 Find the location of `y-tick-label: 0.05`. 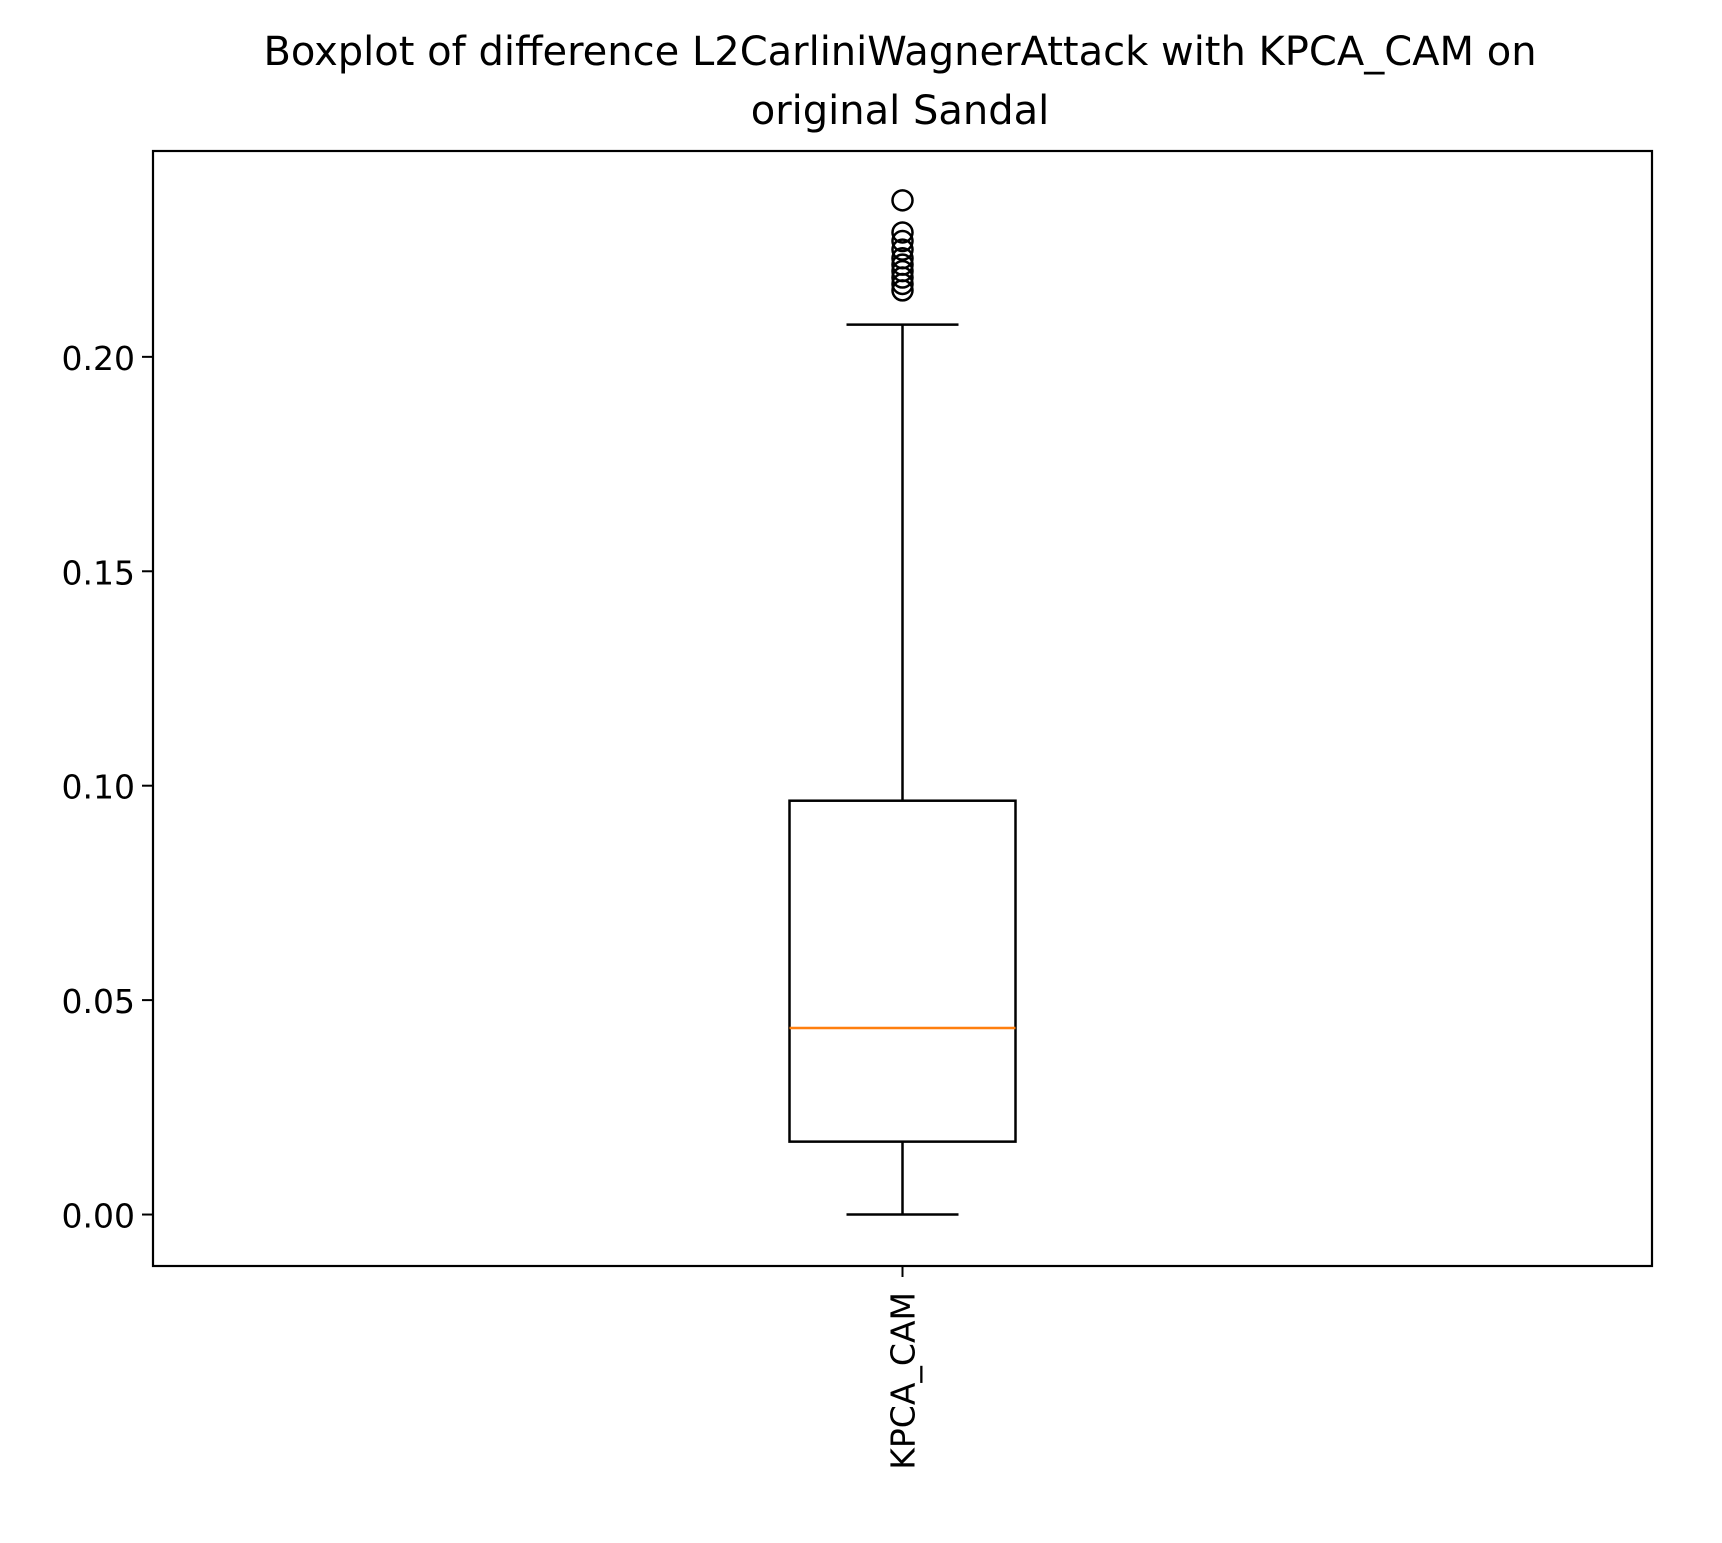

y-tick-label: 0.05 is located at coordinates (98, 1001).